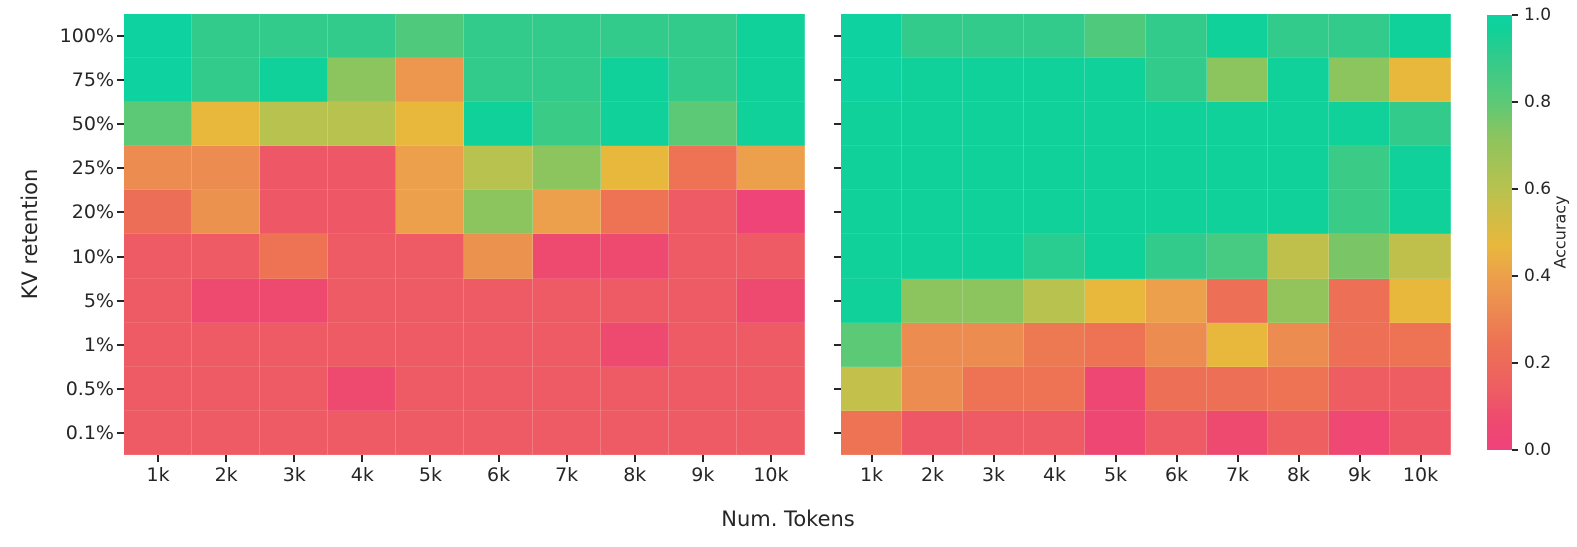 Image resolution: width=1577 pixels, height=547 pixels. What do you see at coordinates (635, 475) in the screenshot?
I see `x-tick-label: 8k` at bounding box center [635, 475].